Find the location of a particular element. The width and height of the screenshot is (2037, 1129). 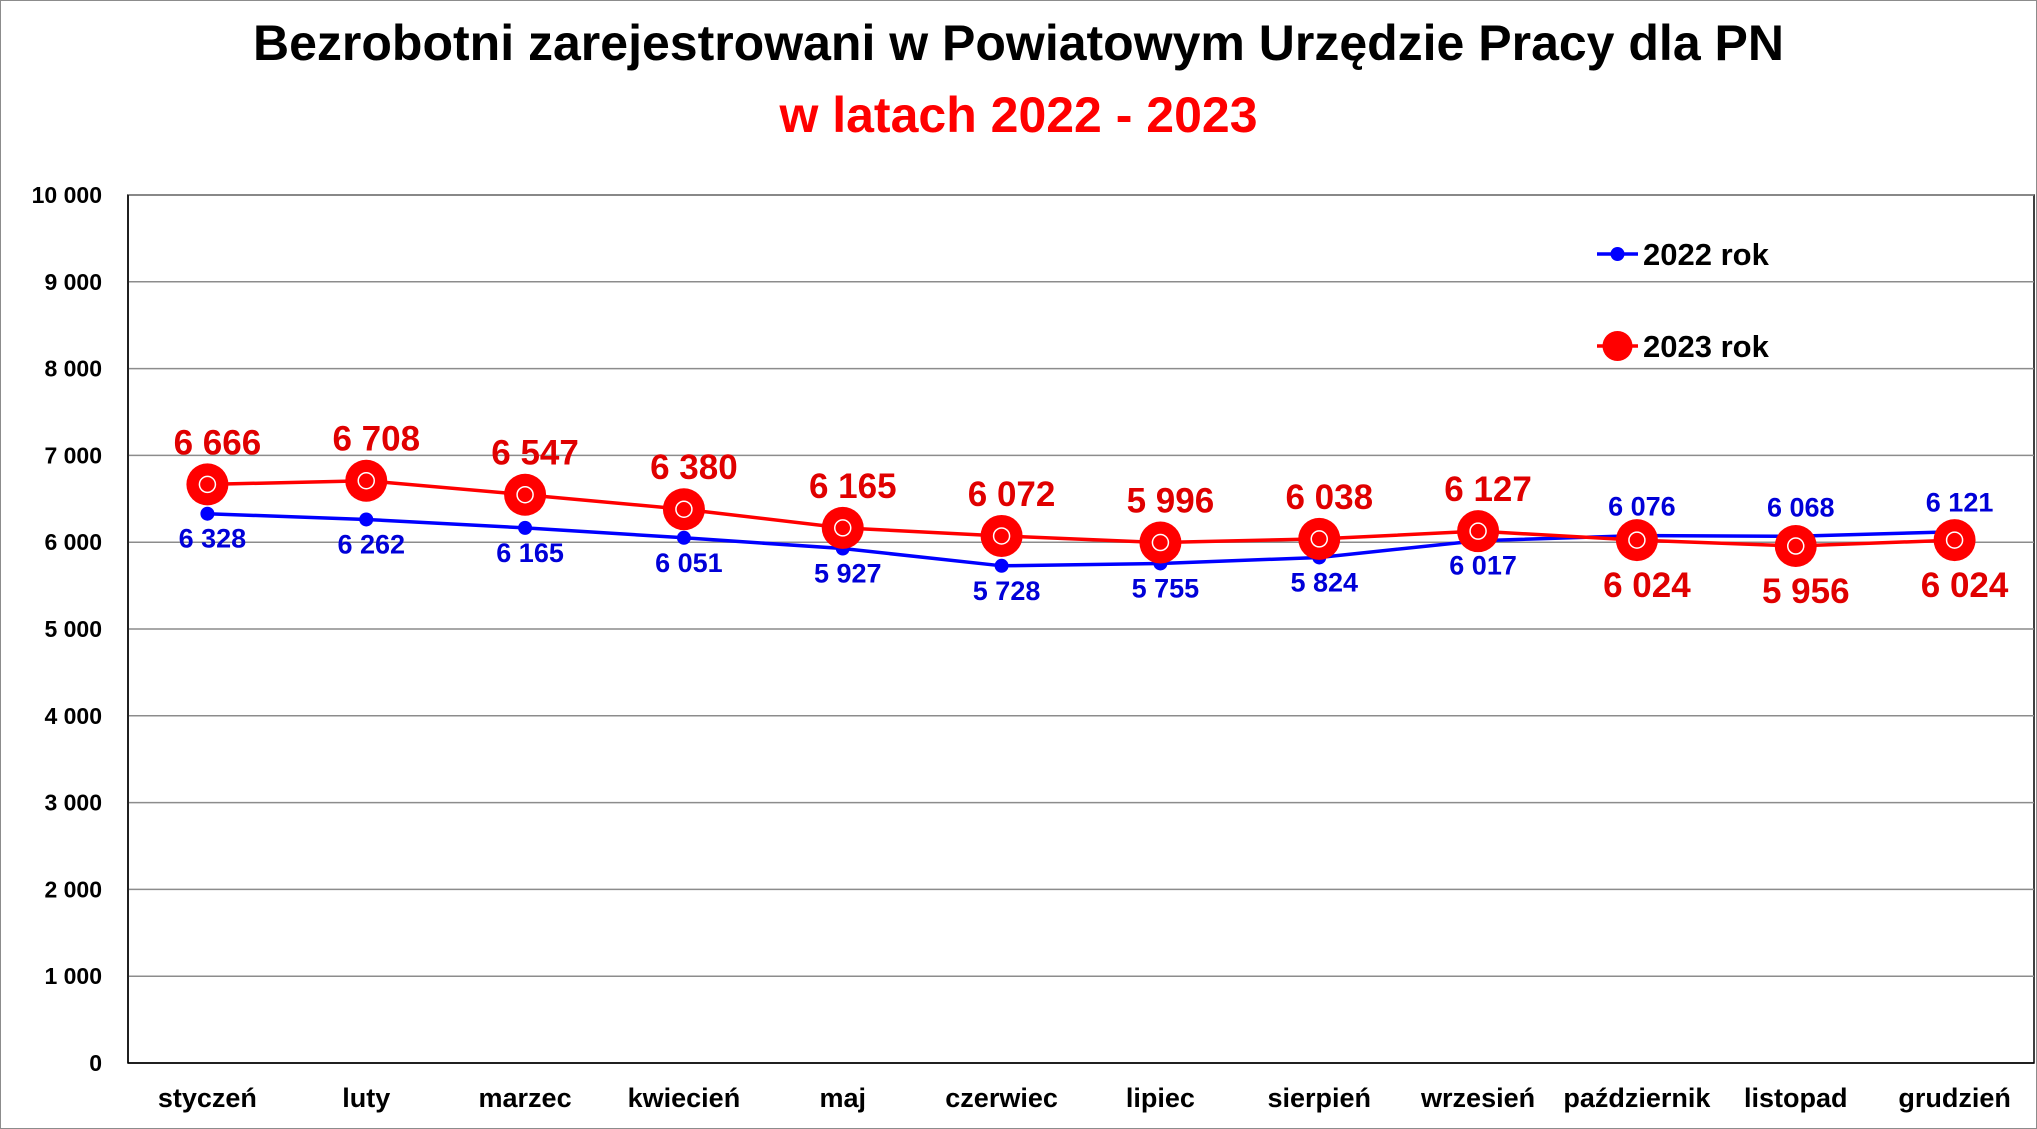

data-label-2022: 5 927 is located at coordinates (848, 574).